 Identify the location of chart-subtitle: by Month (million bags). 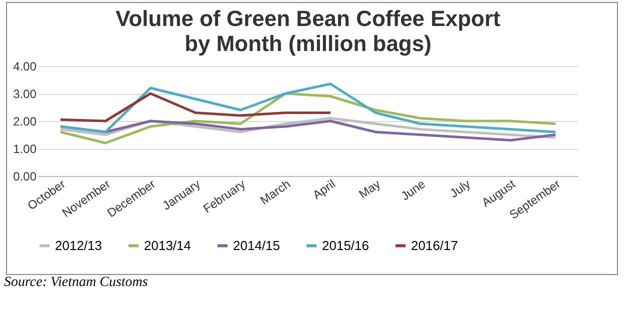
(308, 43).